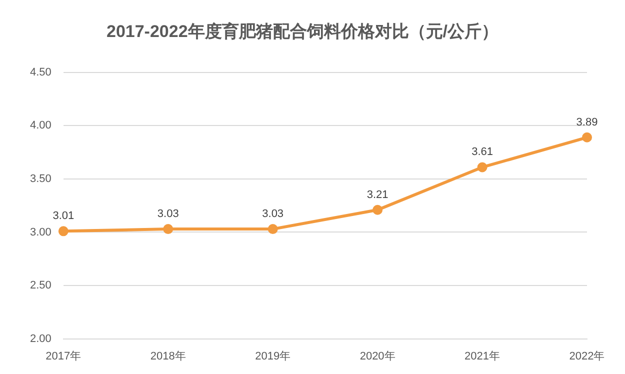 This screenshot has height=374, width=625. What do you see at coordinates (41, 232) in the screenshot?
I see `y-tick-label: 3.00` at bounding box center [41, 232].